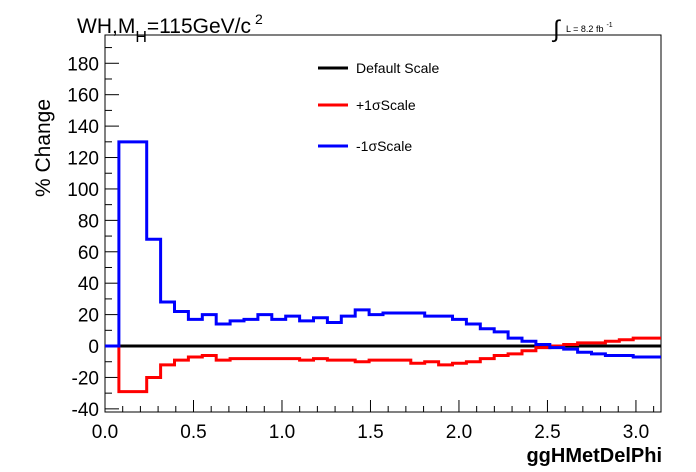 The image size is (696, 472). Describe the element at coordinates (93, 347) in the screenshot. I see `y-tick-label: 0` at that location.